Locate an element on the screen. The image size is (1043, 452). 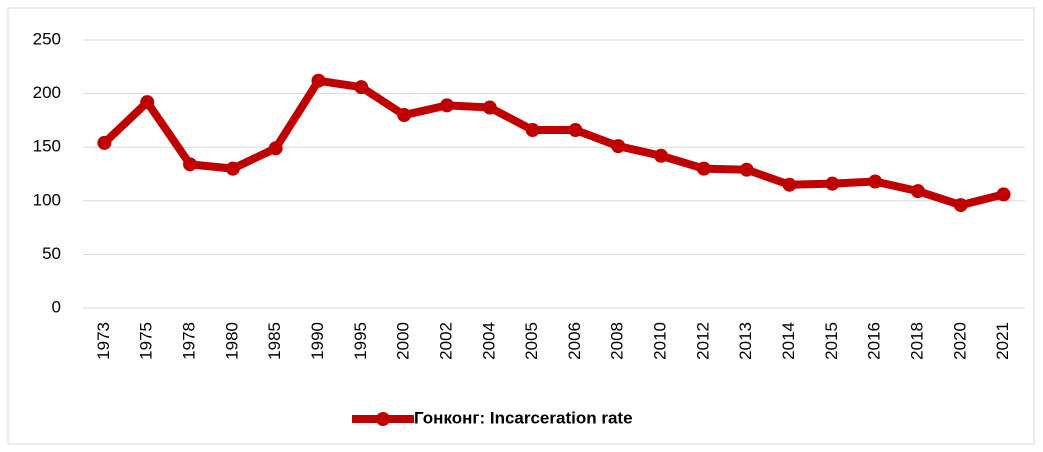
y-tick-label: 0 is located at coordinates (56, 306).